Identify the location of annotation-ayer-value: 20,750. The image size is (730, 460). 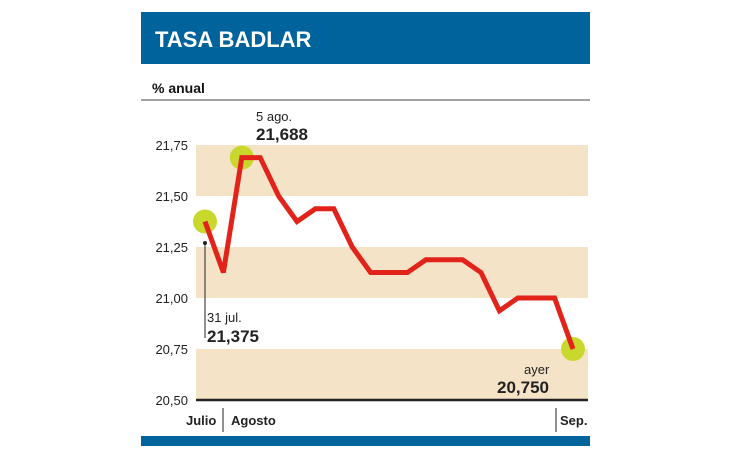
(523, 387).